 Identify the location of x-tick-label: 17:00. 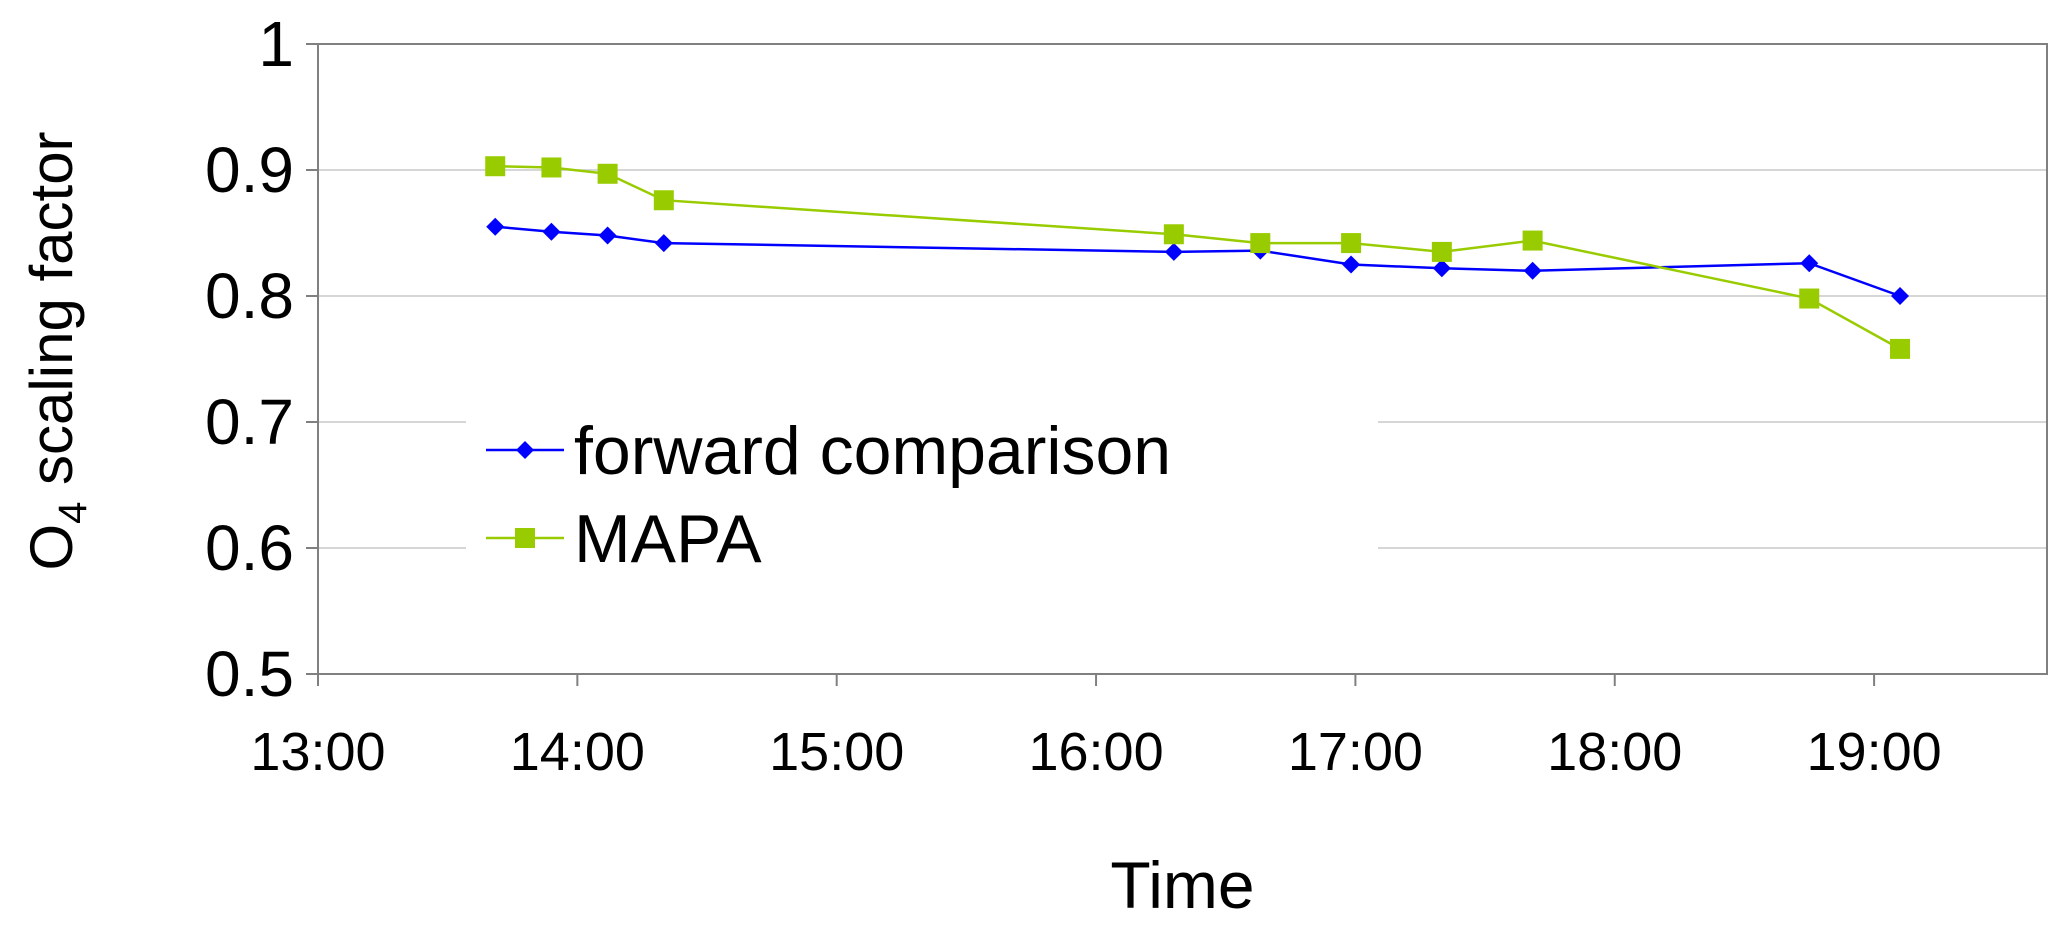
(1355, 752).